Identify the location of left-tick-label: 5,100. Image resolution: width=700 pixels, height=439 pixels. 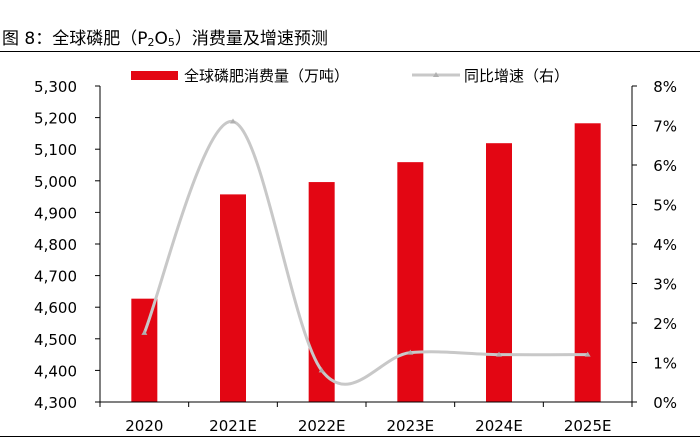
(55, 150).